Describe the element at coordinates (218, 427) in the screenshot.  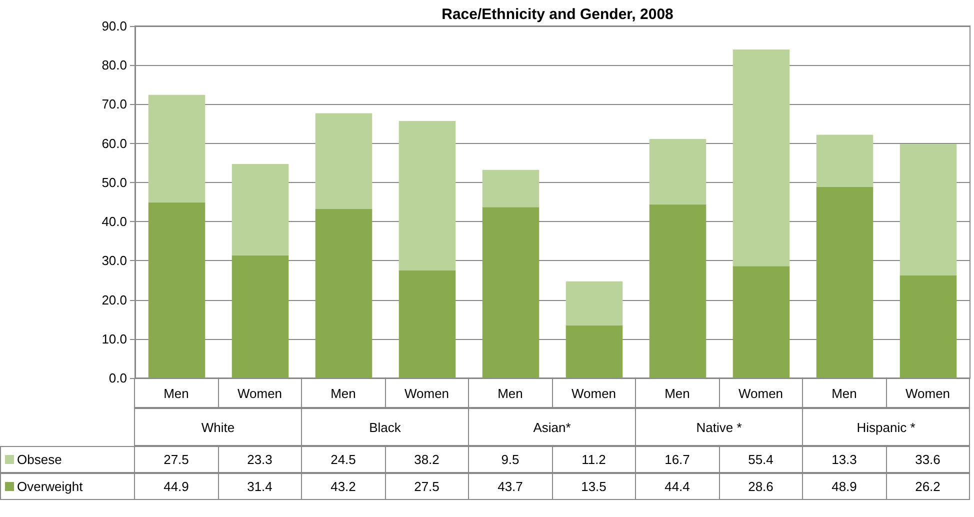
I see `text: White` at that location.